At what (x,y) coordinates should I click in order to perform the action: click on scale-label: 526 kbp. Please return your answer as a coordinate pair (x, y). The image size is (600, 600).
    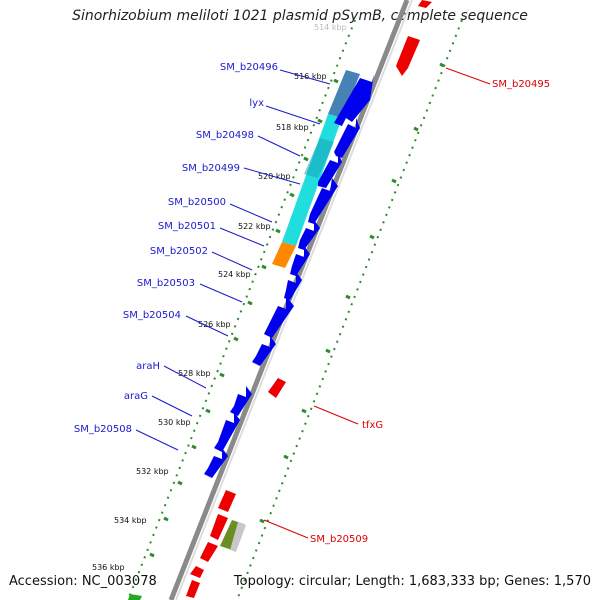
    Looking at the image, I should click on (214, 324).